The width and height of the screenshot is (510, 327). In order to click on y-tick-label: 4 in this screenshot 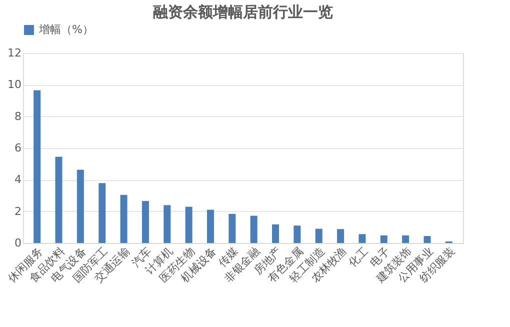, I will do `click(18, 179)`.